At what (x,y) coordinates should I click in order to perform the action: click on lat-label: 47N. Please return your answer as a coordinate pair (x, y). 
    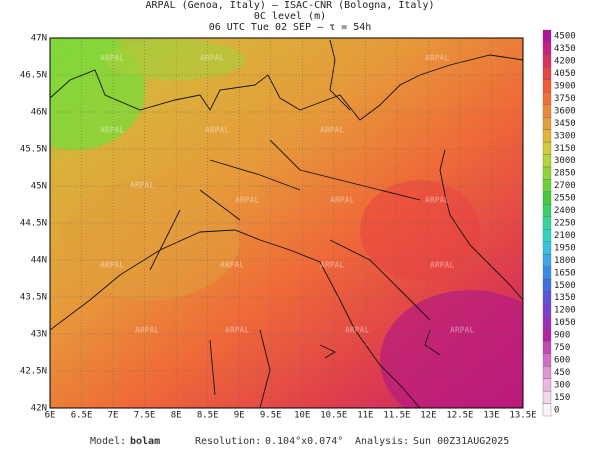
    Looking at the image, I should click on (39, 39).